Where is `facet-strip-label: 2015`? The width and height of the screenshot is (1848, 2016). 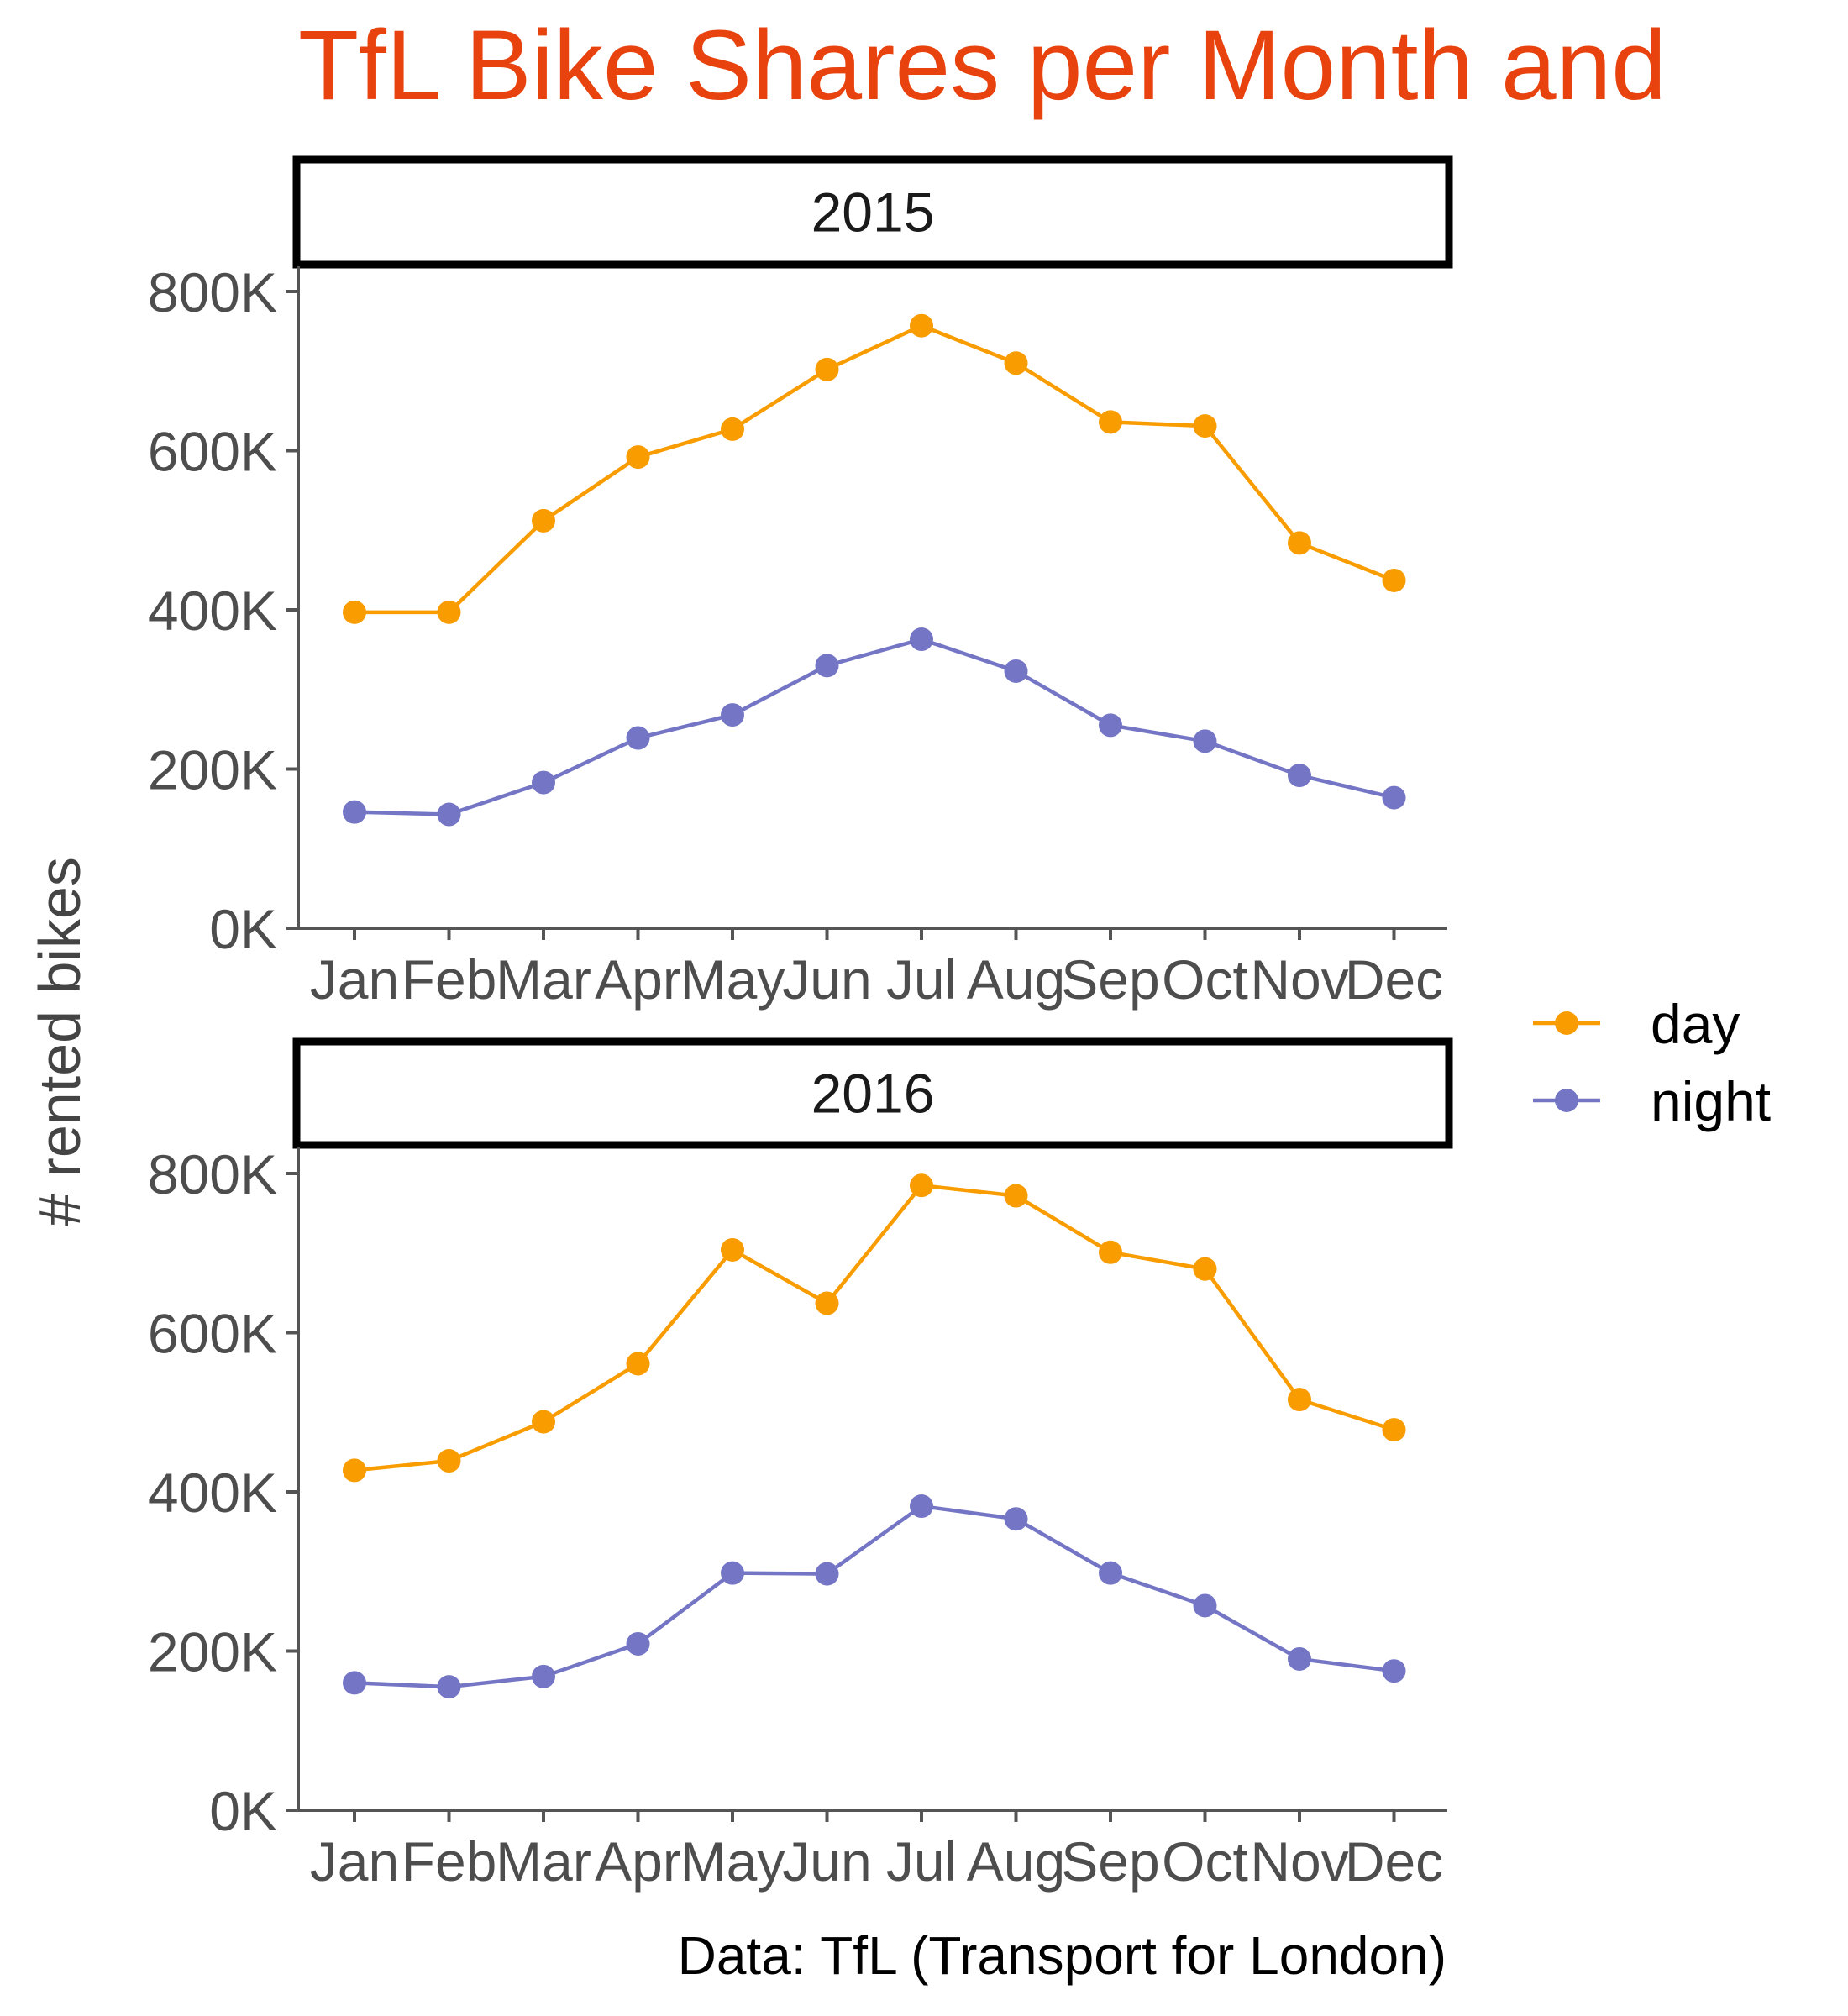 facet-strip-label: 2015 is located at coordinates (873, 212).